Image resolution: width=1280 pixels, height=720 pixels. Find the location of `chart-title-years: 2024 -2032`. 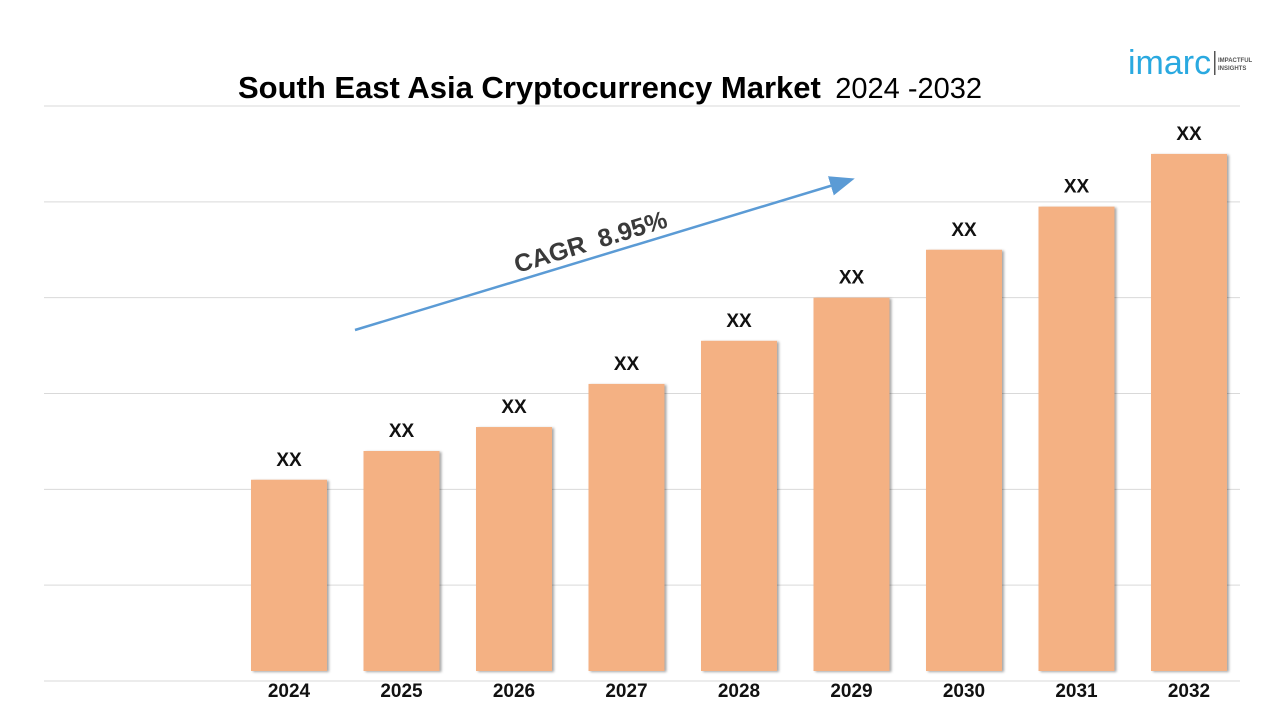

chart-title-years: 2024 -2032 is located at coordinates (908, 89).